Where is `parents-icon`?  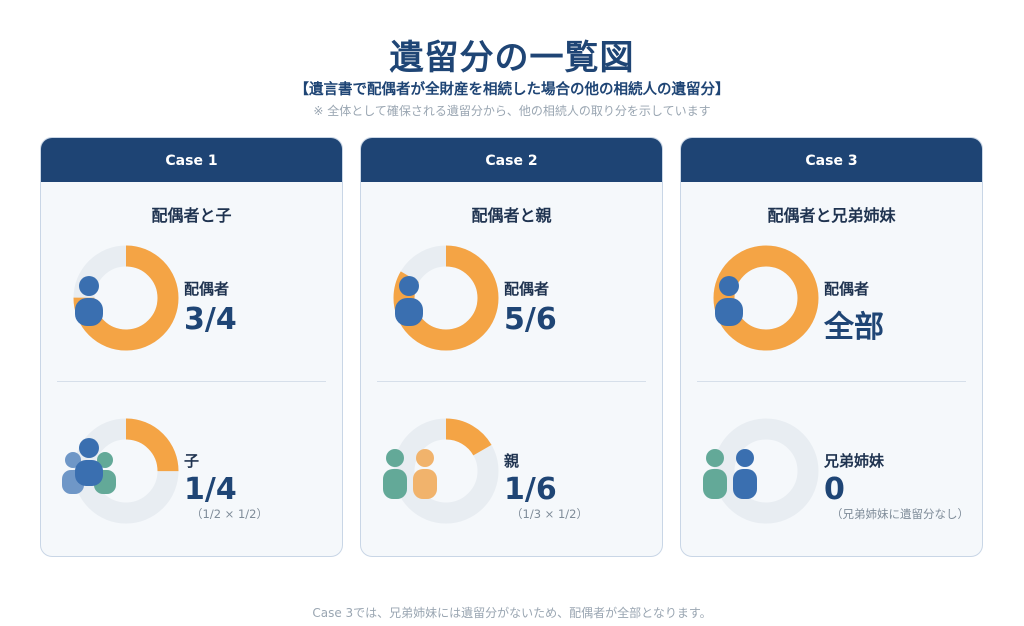 parents-icon is located at coordinates (410, 474).